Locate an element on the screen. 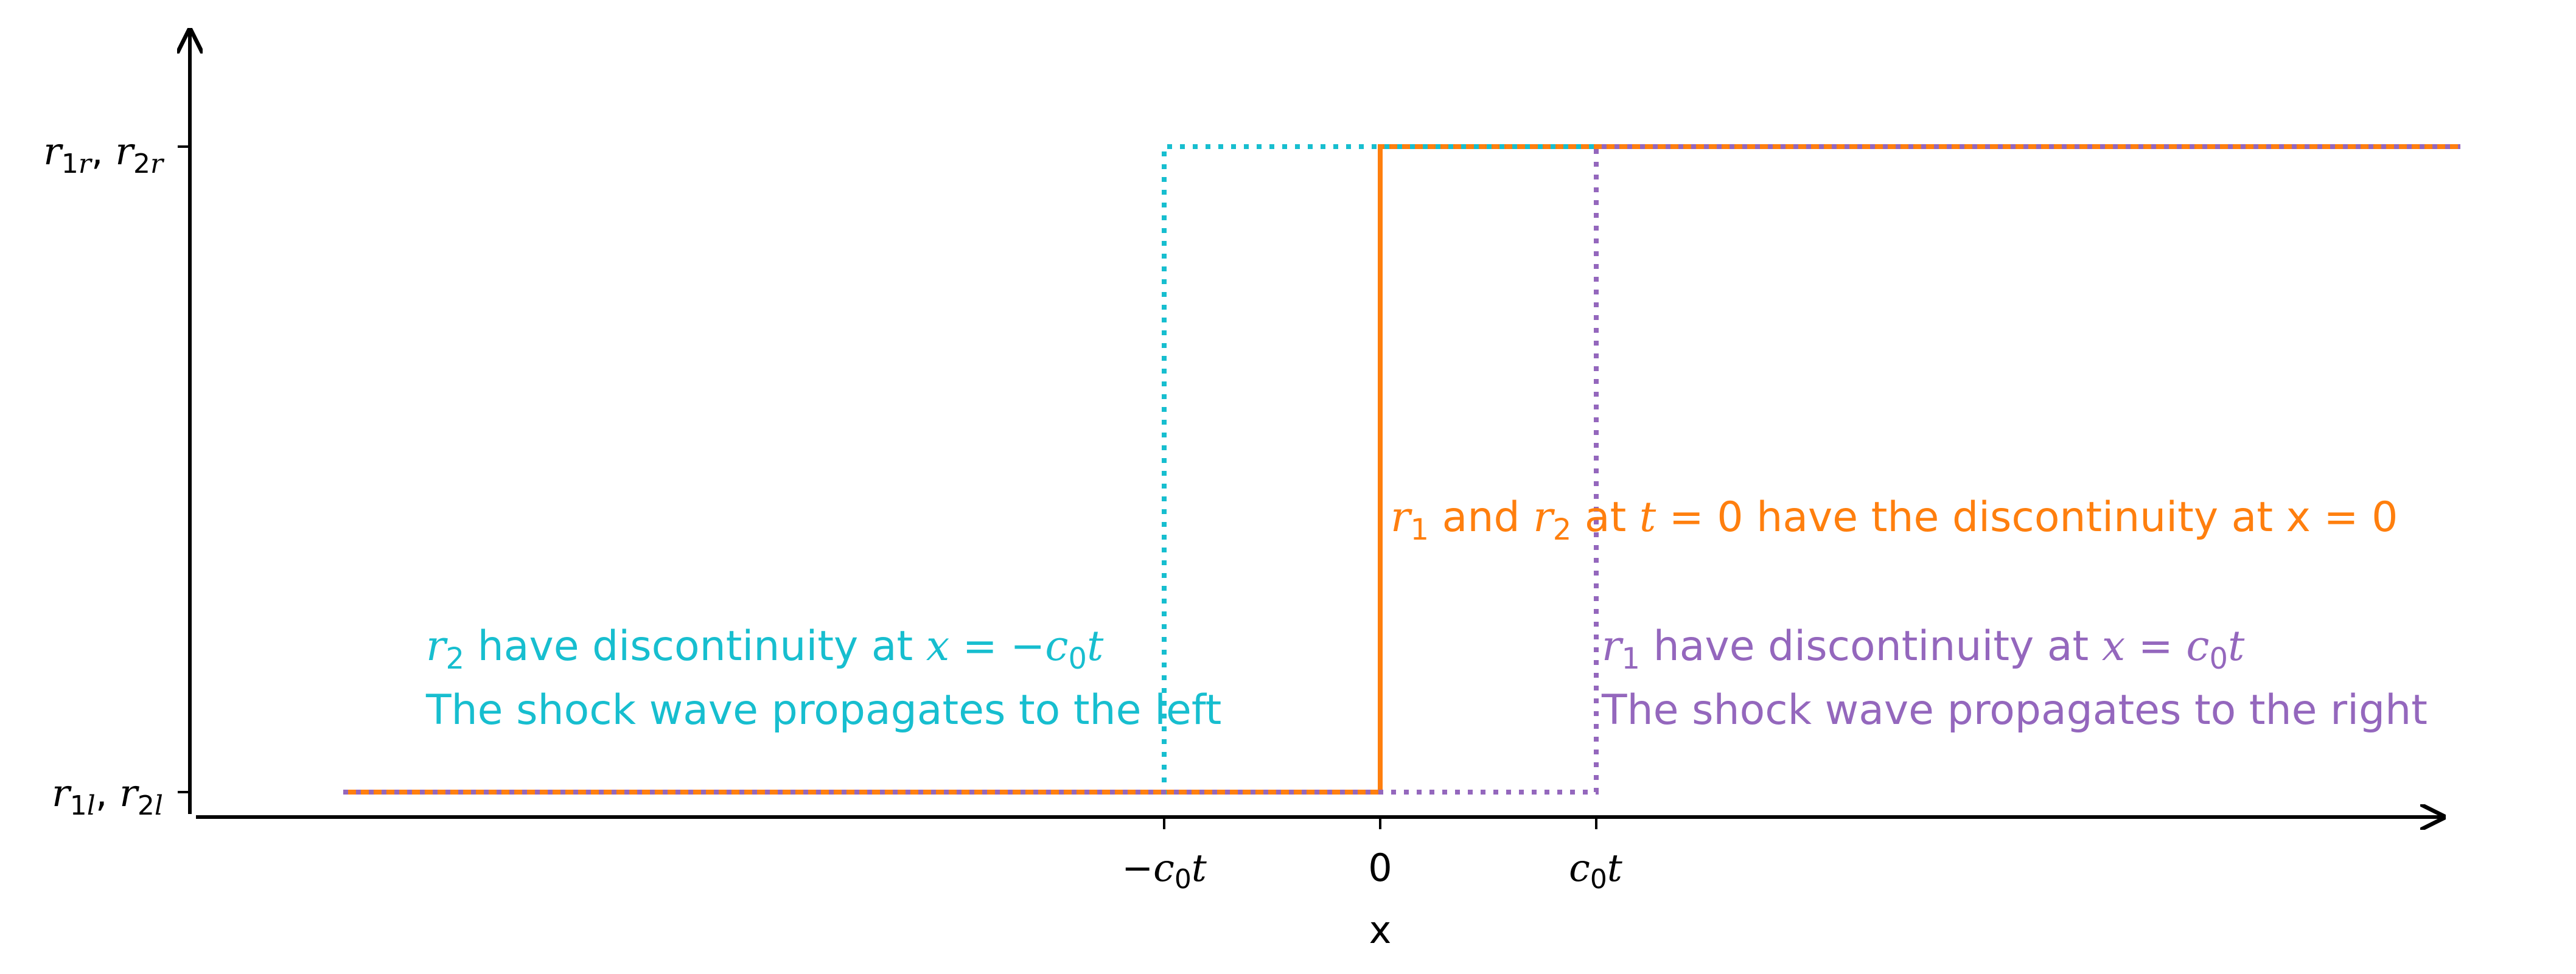 This screenshot has height=974, width=2576. x-tick-label-zero: 0 is located at coordinates (1380, 868).